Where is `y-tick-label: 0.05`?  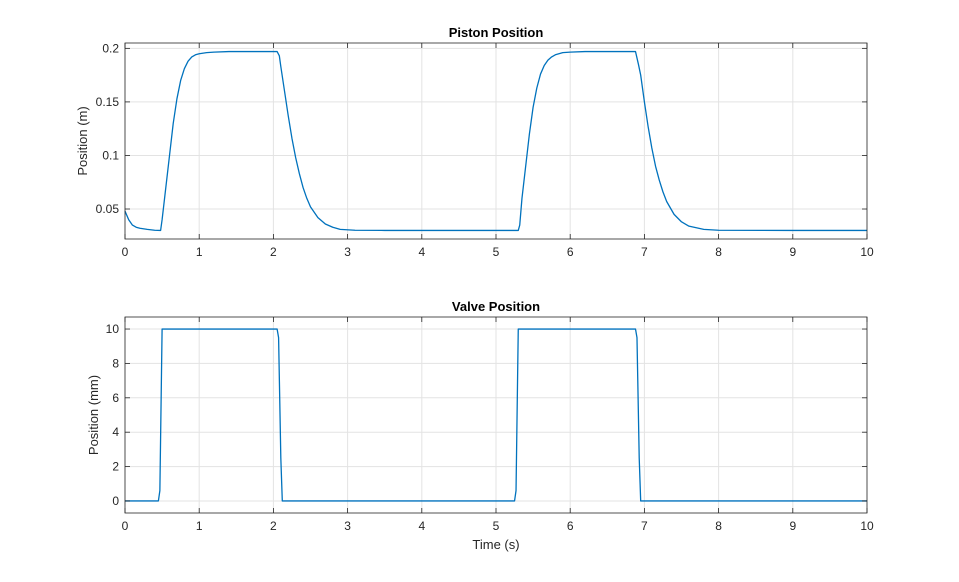 y-tick-label: 0.05 is located at coordinates (108, 209).